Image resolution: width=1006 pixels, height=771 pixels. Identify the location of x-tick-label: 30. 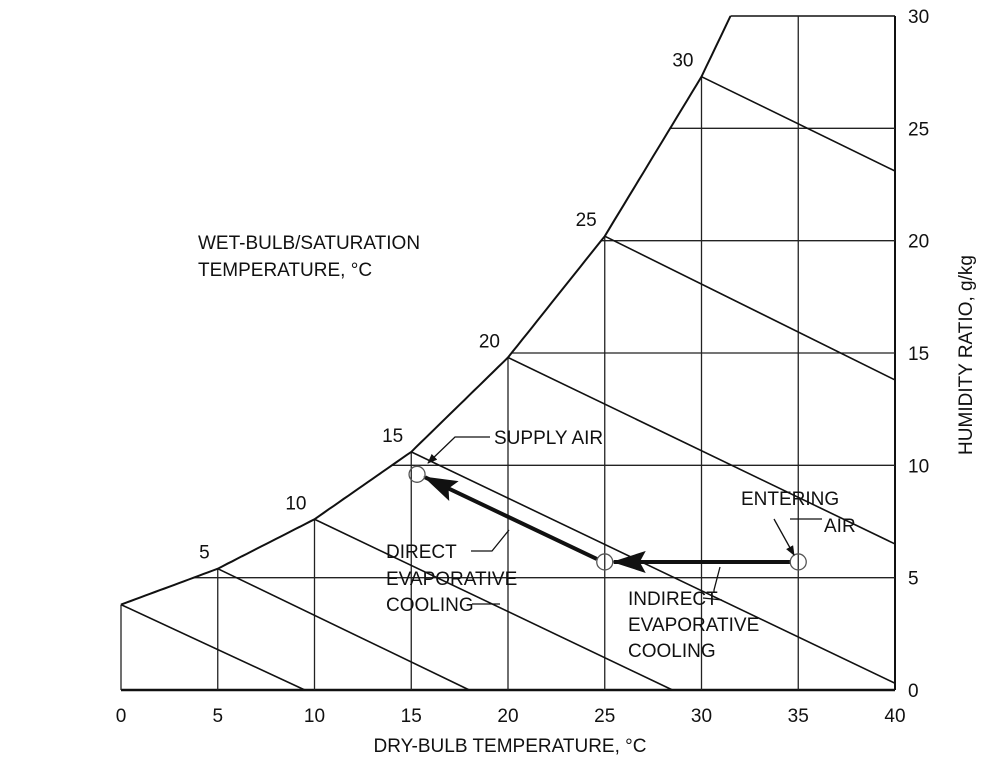
(701, 716).